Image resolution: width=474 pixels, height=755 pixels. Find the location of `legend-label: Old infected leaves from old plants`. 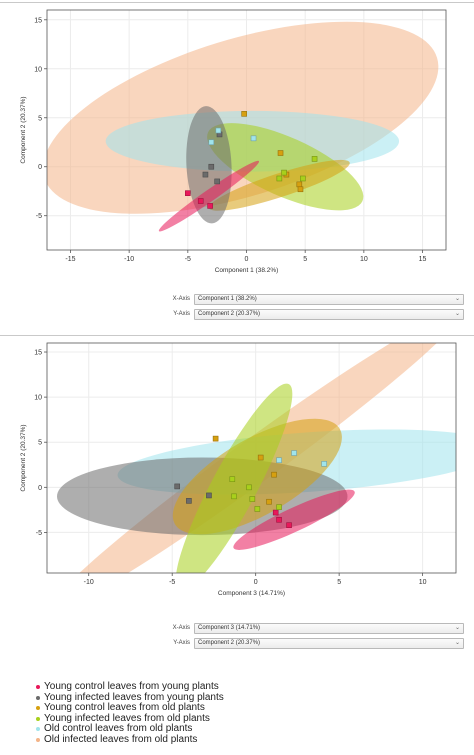

legend-label: Old infected leaves from old plants is located at coordinates (121, 739).